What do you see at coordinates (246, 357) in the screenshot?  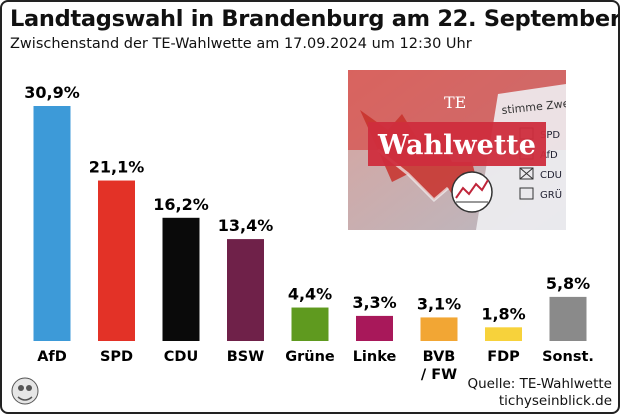 I see `category-label-3: BSW` at bounding box center [246, 357].